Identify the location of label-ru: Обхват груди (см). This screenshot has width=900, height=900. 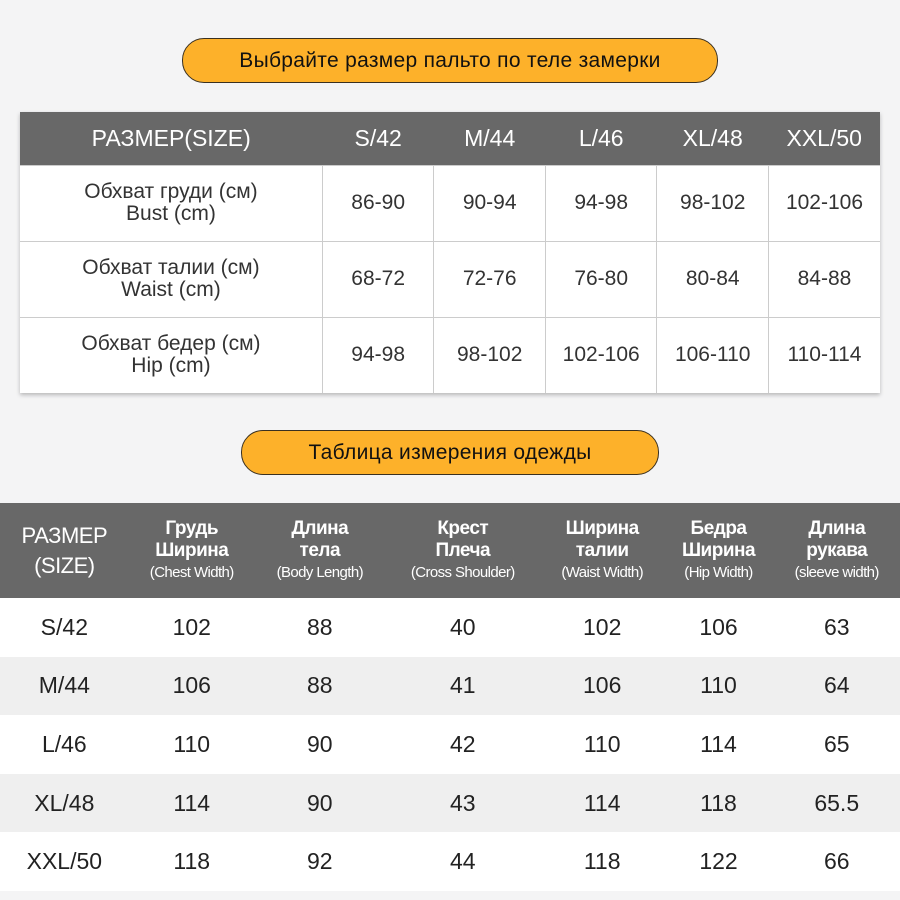
(171, 191).